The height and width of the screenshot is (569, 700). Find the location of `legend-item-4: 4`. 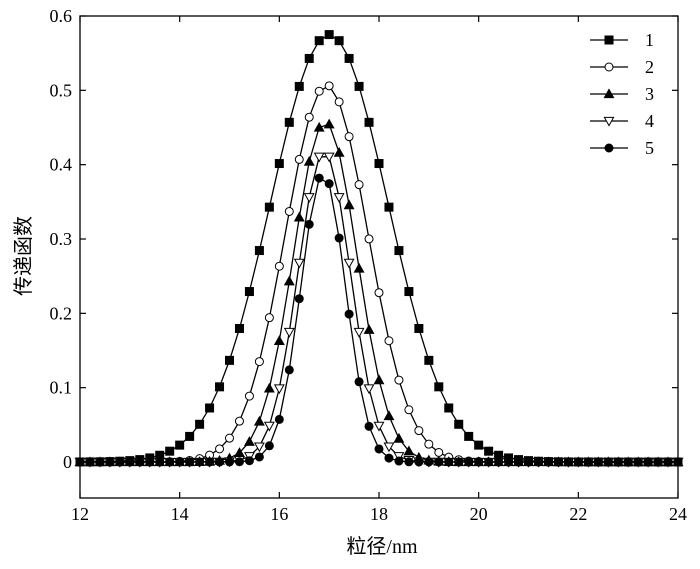

legend-item-4: 4 is located at coordinates (622, 121).